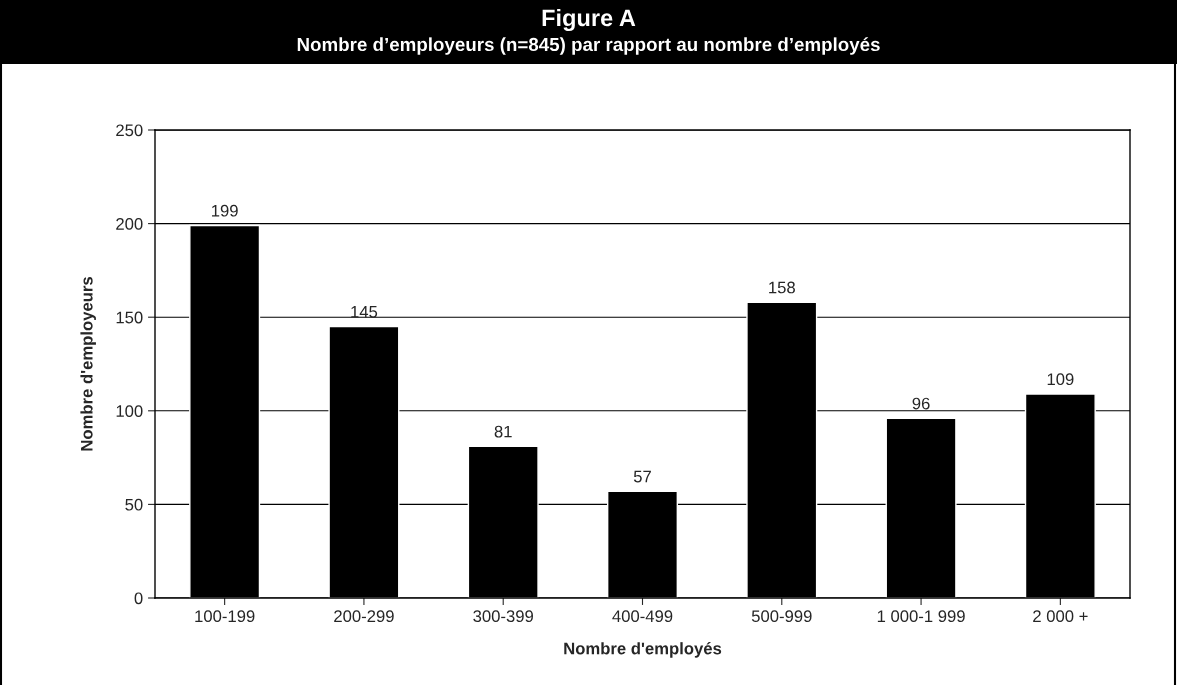  What do you see at coordinates (503, 431) in the screenshot?
I see `data-label: 81` at bounding box center [503, 431].